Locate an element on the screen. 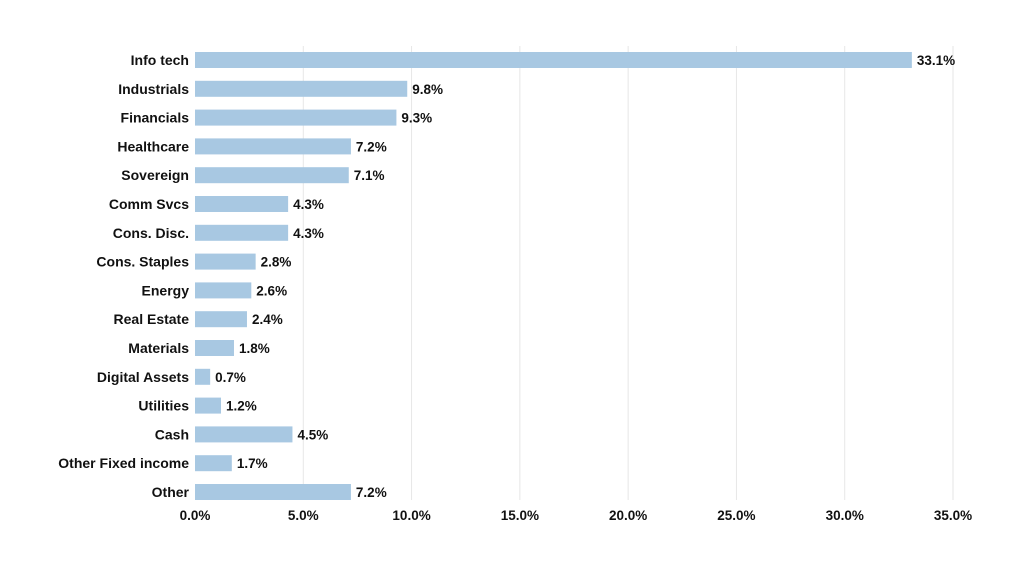  x-tick-label: 10.0% is located at coordinates (411, 515).